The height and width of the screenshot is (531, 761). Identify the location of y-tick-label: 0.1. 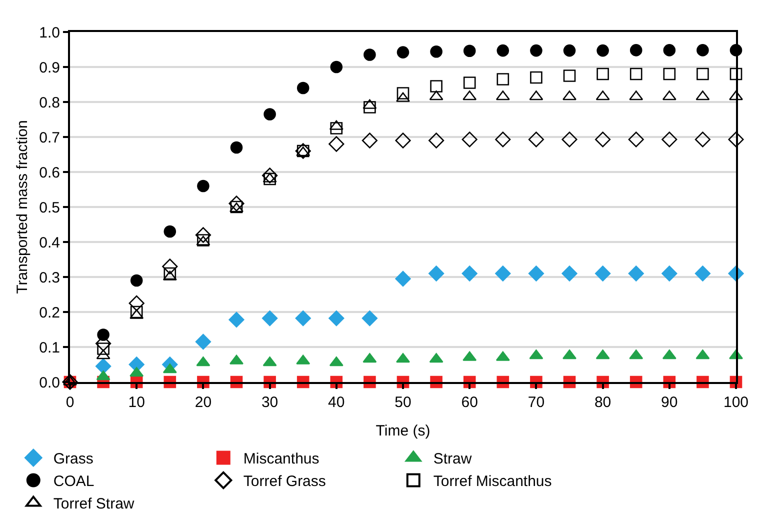
(49, 347).